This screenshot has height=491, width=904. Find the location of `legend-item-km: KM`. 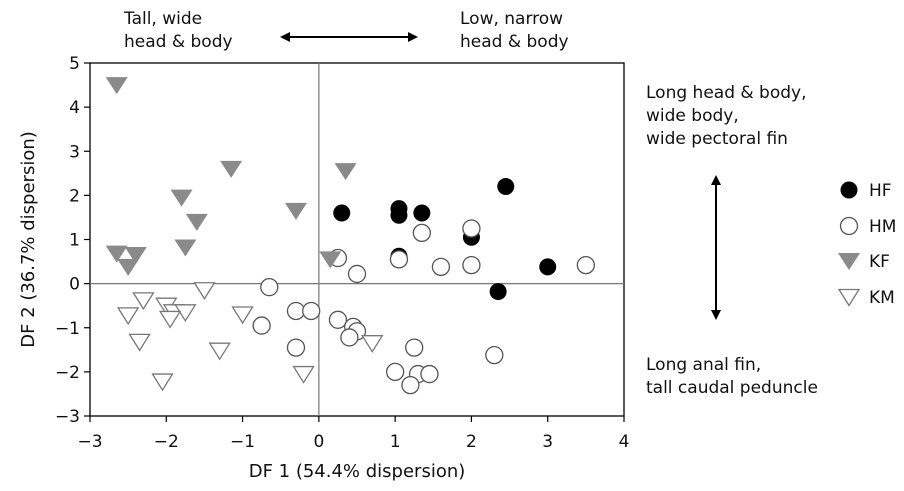

legend-item-km: KM is located at coordinates (866, 298).